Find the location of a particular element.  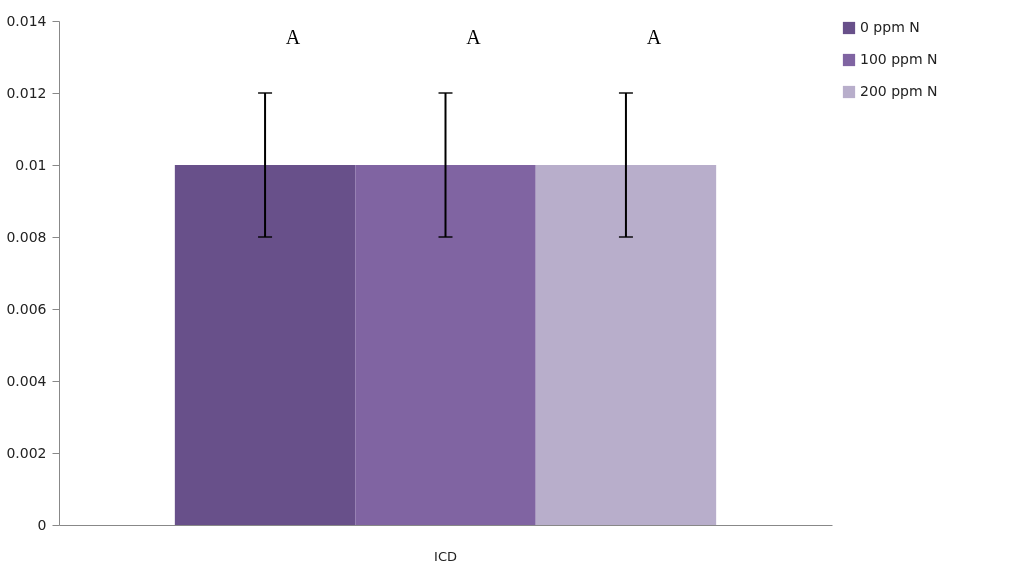

legend-label: 200 ppm N is located at coordinates (899, 91).